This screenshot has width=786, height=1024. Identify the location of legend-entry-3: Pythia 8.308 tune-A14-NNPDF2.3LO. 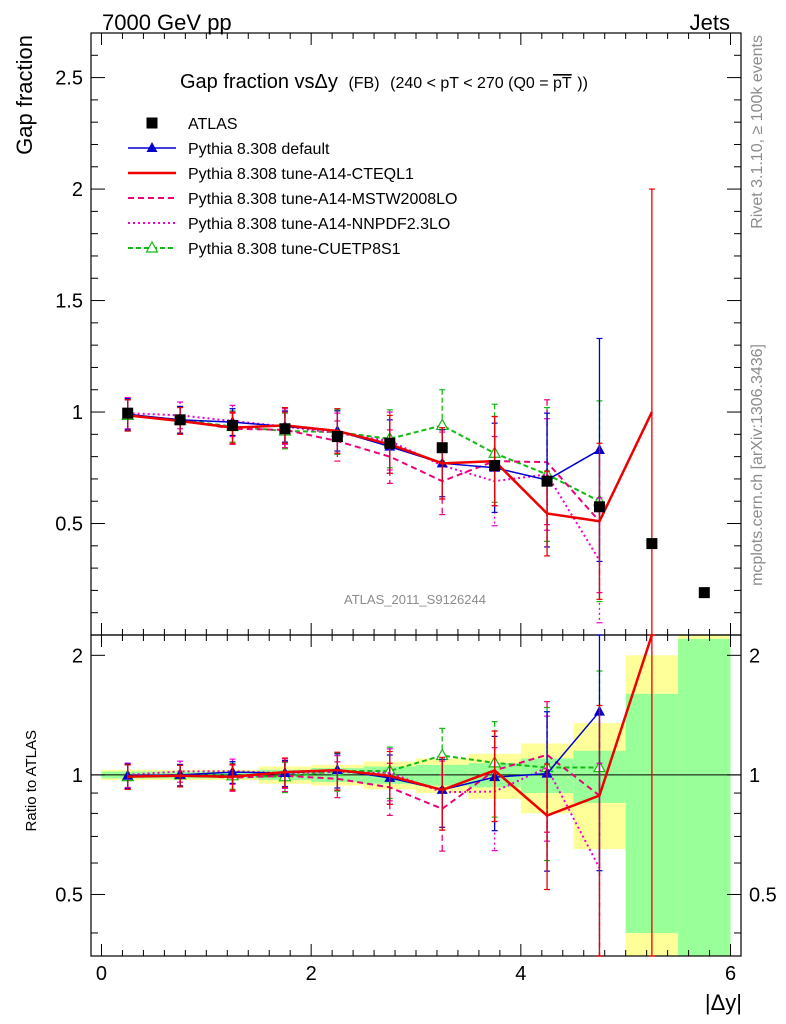
(289, 224).